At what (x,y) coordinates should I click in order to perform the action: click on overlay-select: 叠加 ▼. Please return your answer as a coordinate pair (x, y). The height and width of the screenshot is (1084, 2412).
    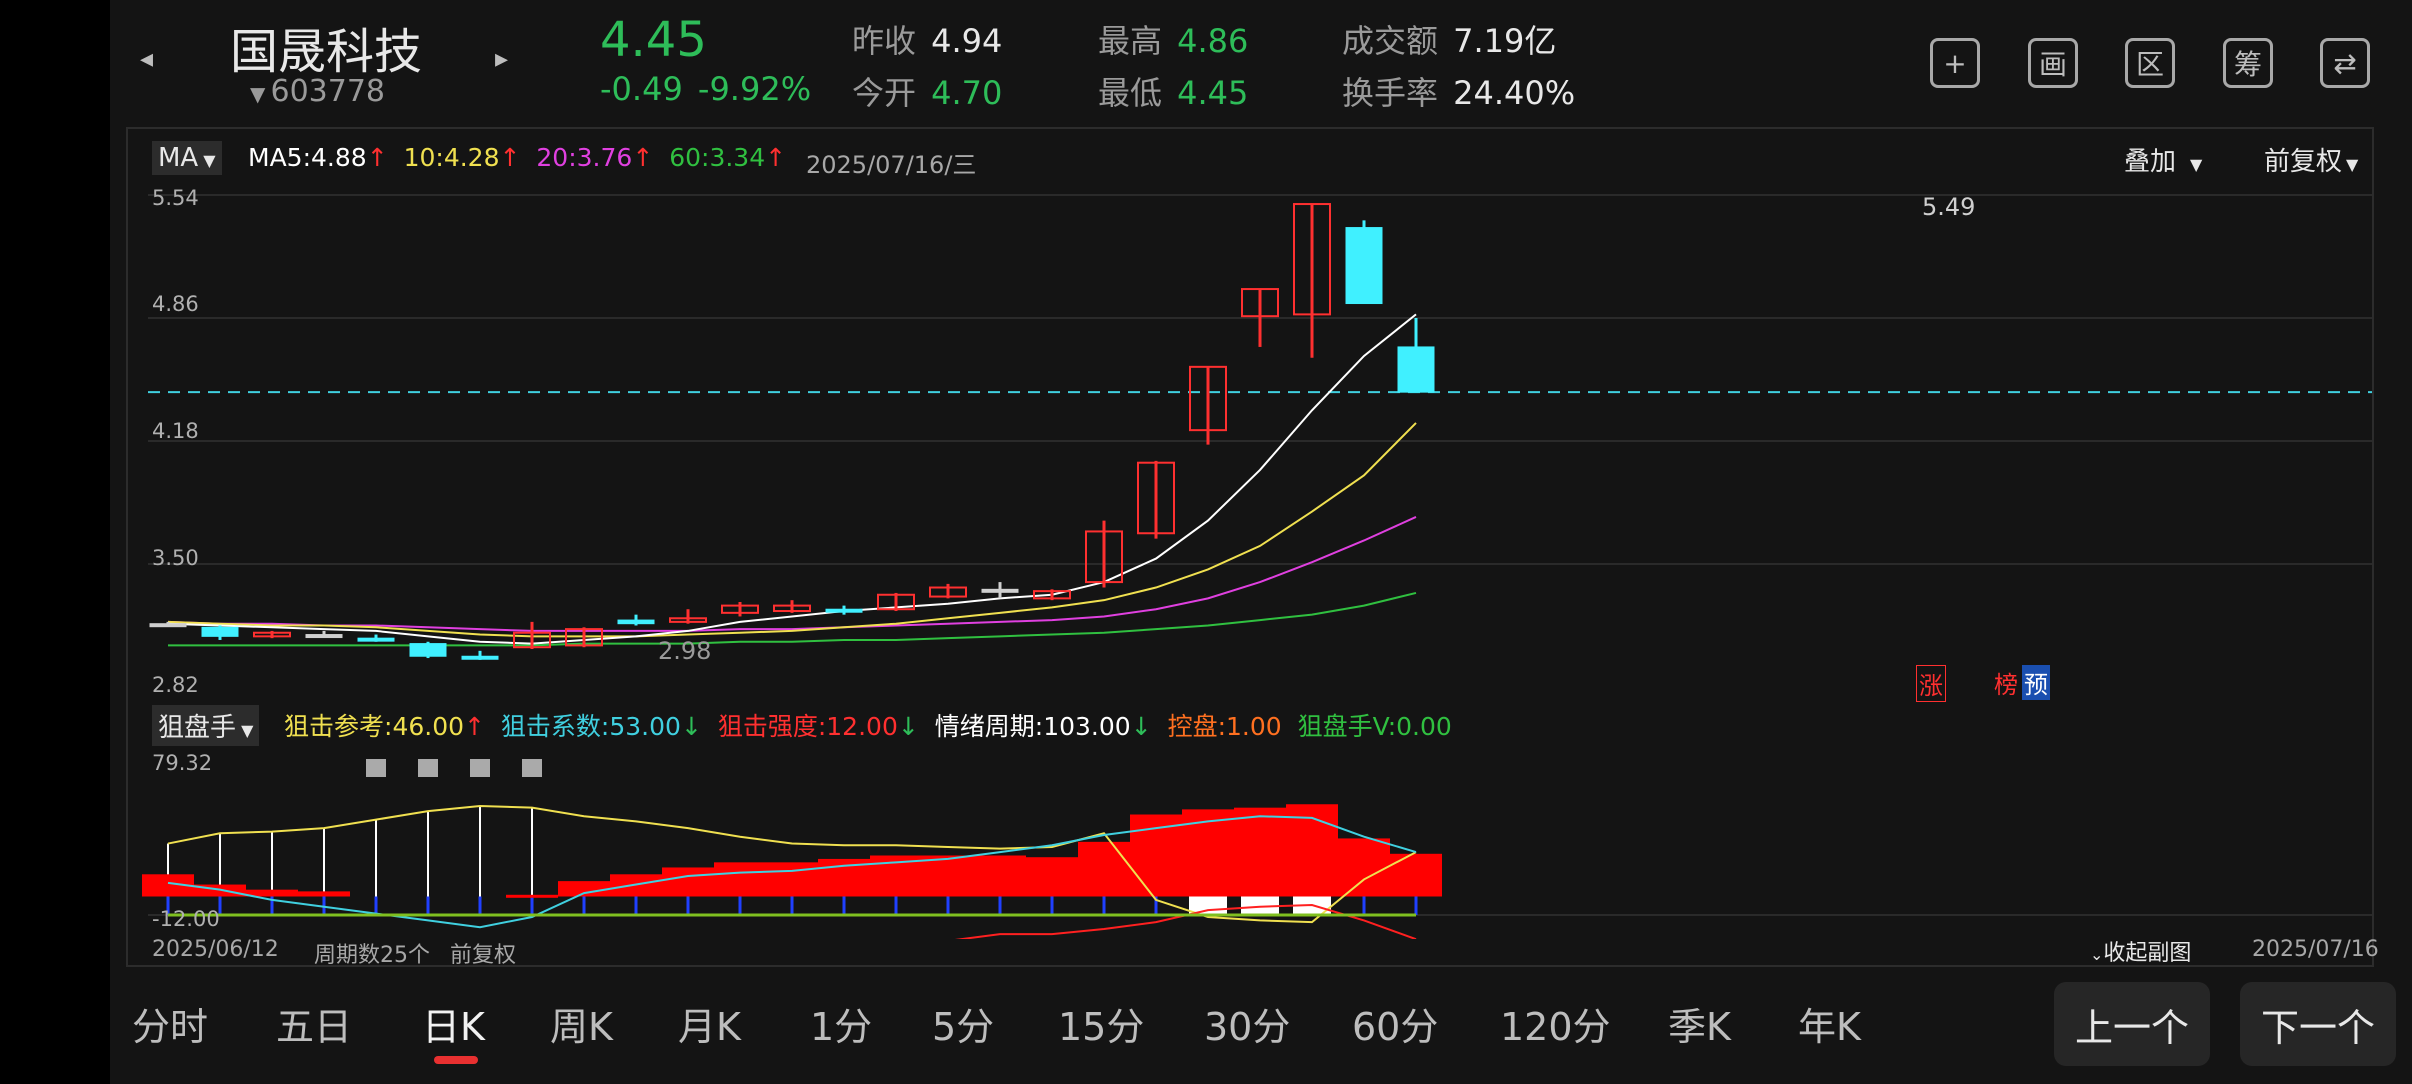
    Looking at the image, I should click on (2163, 159).